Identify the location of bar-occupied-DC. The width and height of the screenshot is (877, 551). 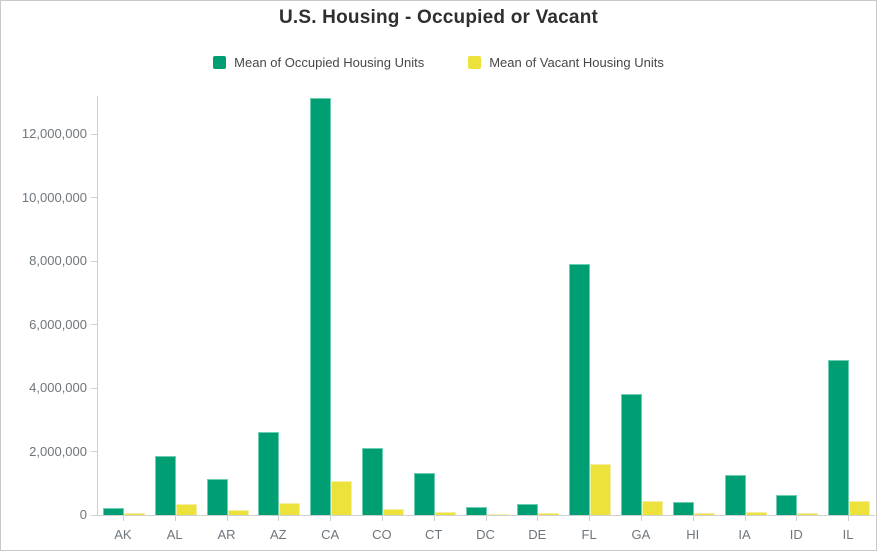
(476, 511).